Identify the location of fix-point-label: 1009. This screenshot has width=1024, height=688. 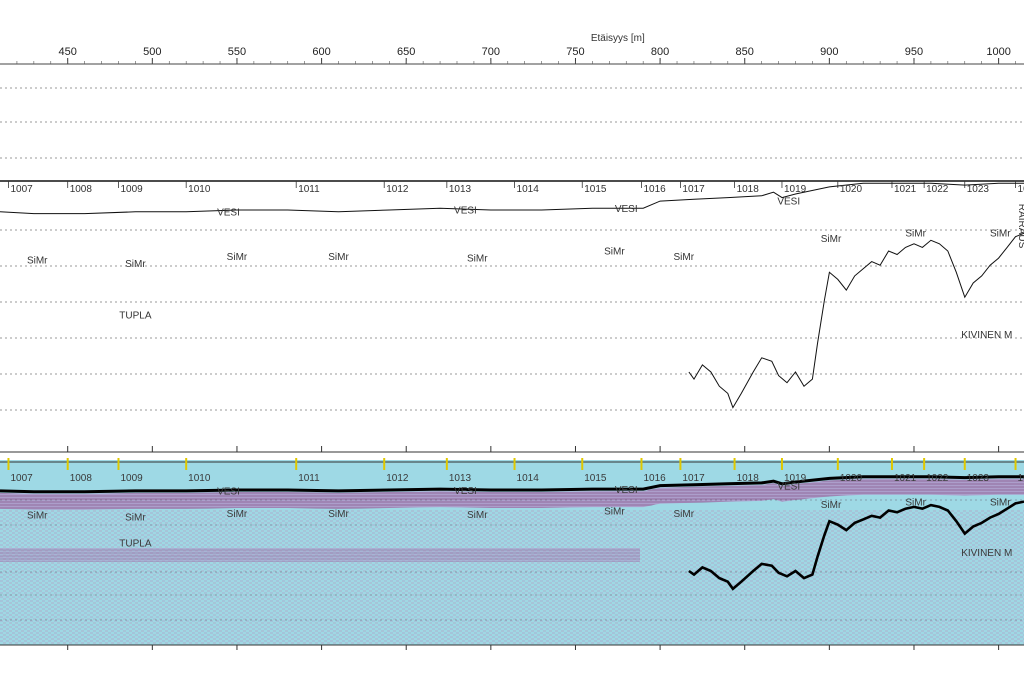
(131, 189).